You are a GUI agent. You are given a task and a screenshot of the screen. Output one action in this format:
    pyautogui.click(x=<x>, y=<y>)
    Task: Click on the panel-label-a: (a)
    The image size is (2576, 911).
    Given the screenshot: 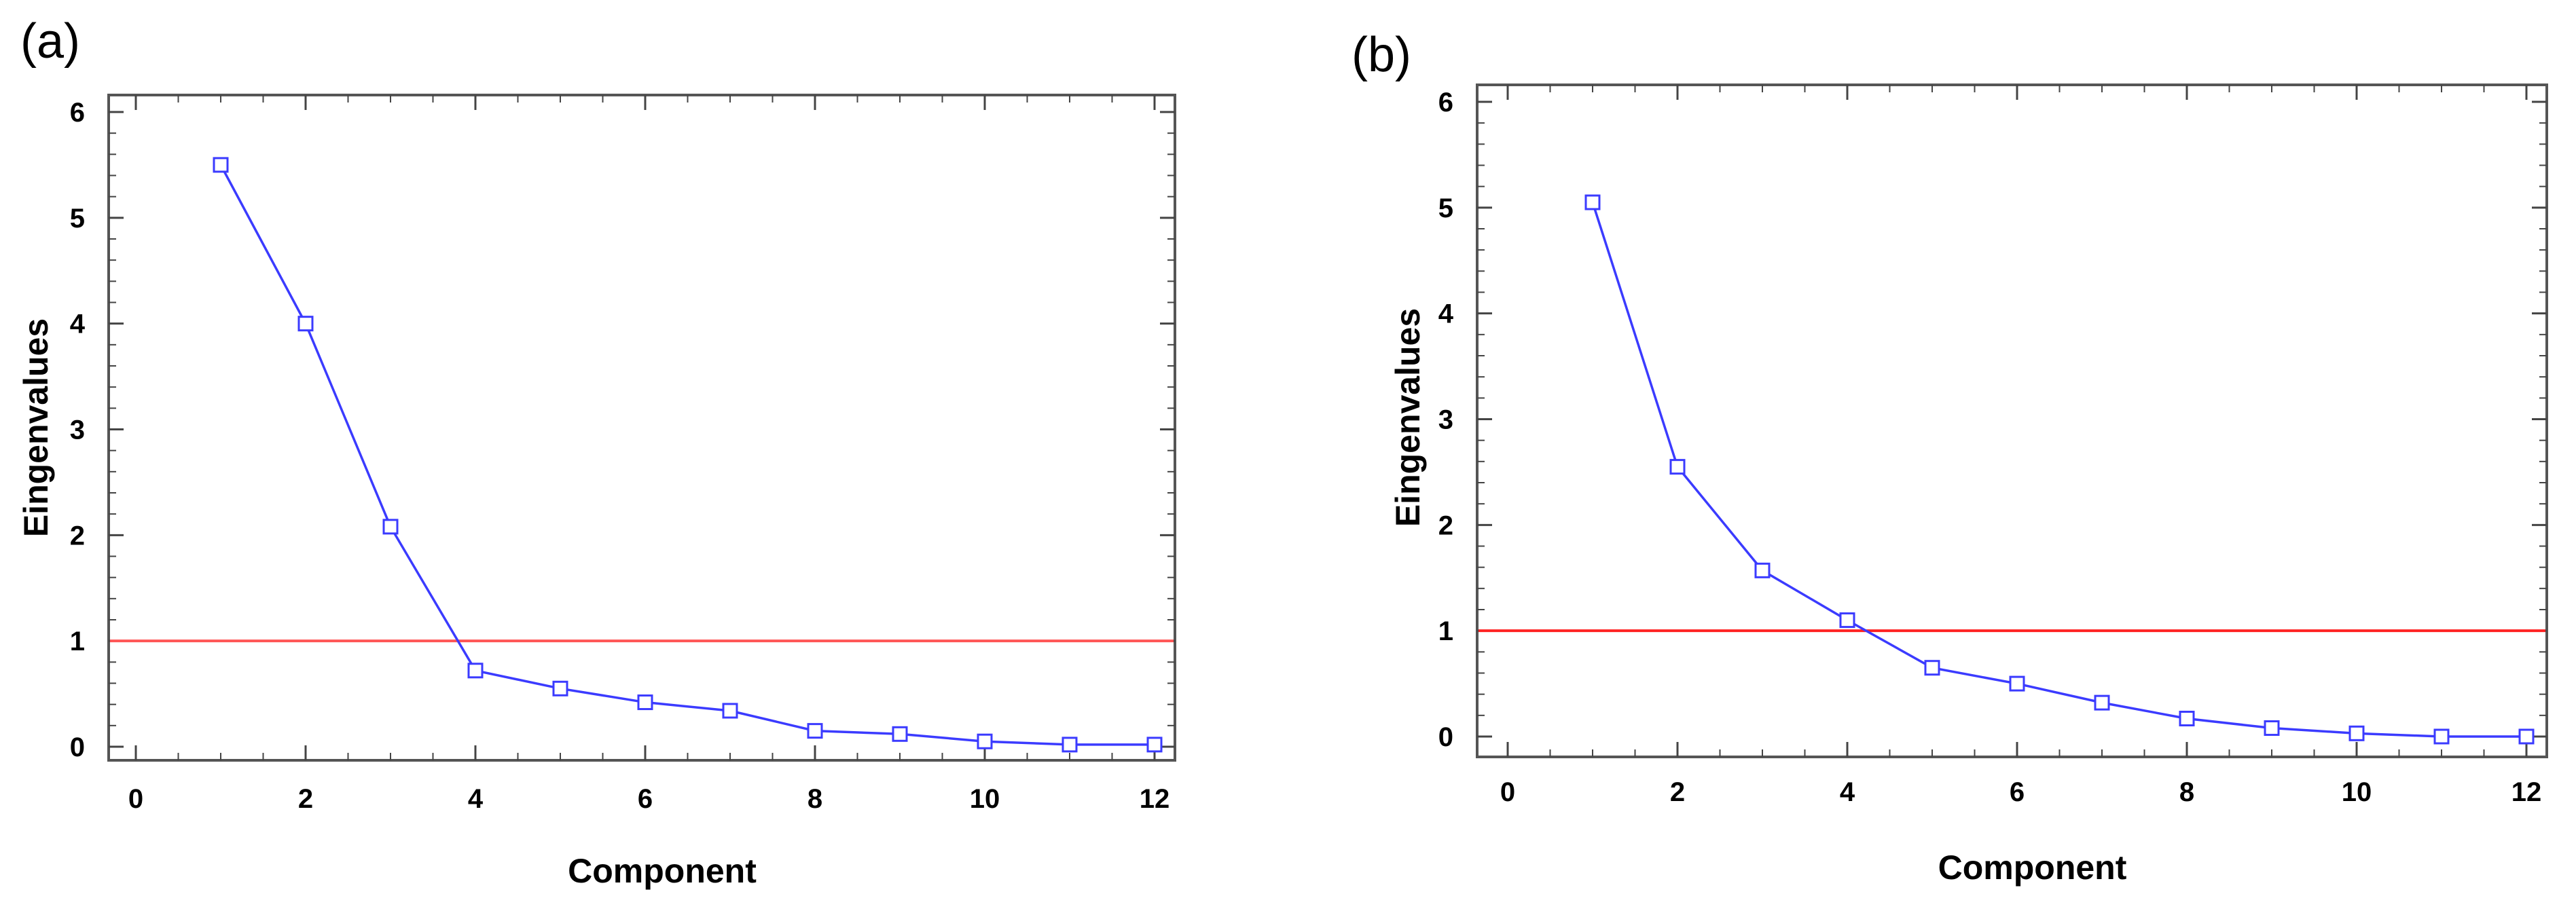 What is the action you would take?
    pyautogui.click(x=50, y=41)
    